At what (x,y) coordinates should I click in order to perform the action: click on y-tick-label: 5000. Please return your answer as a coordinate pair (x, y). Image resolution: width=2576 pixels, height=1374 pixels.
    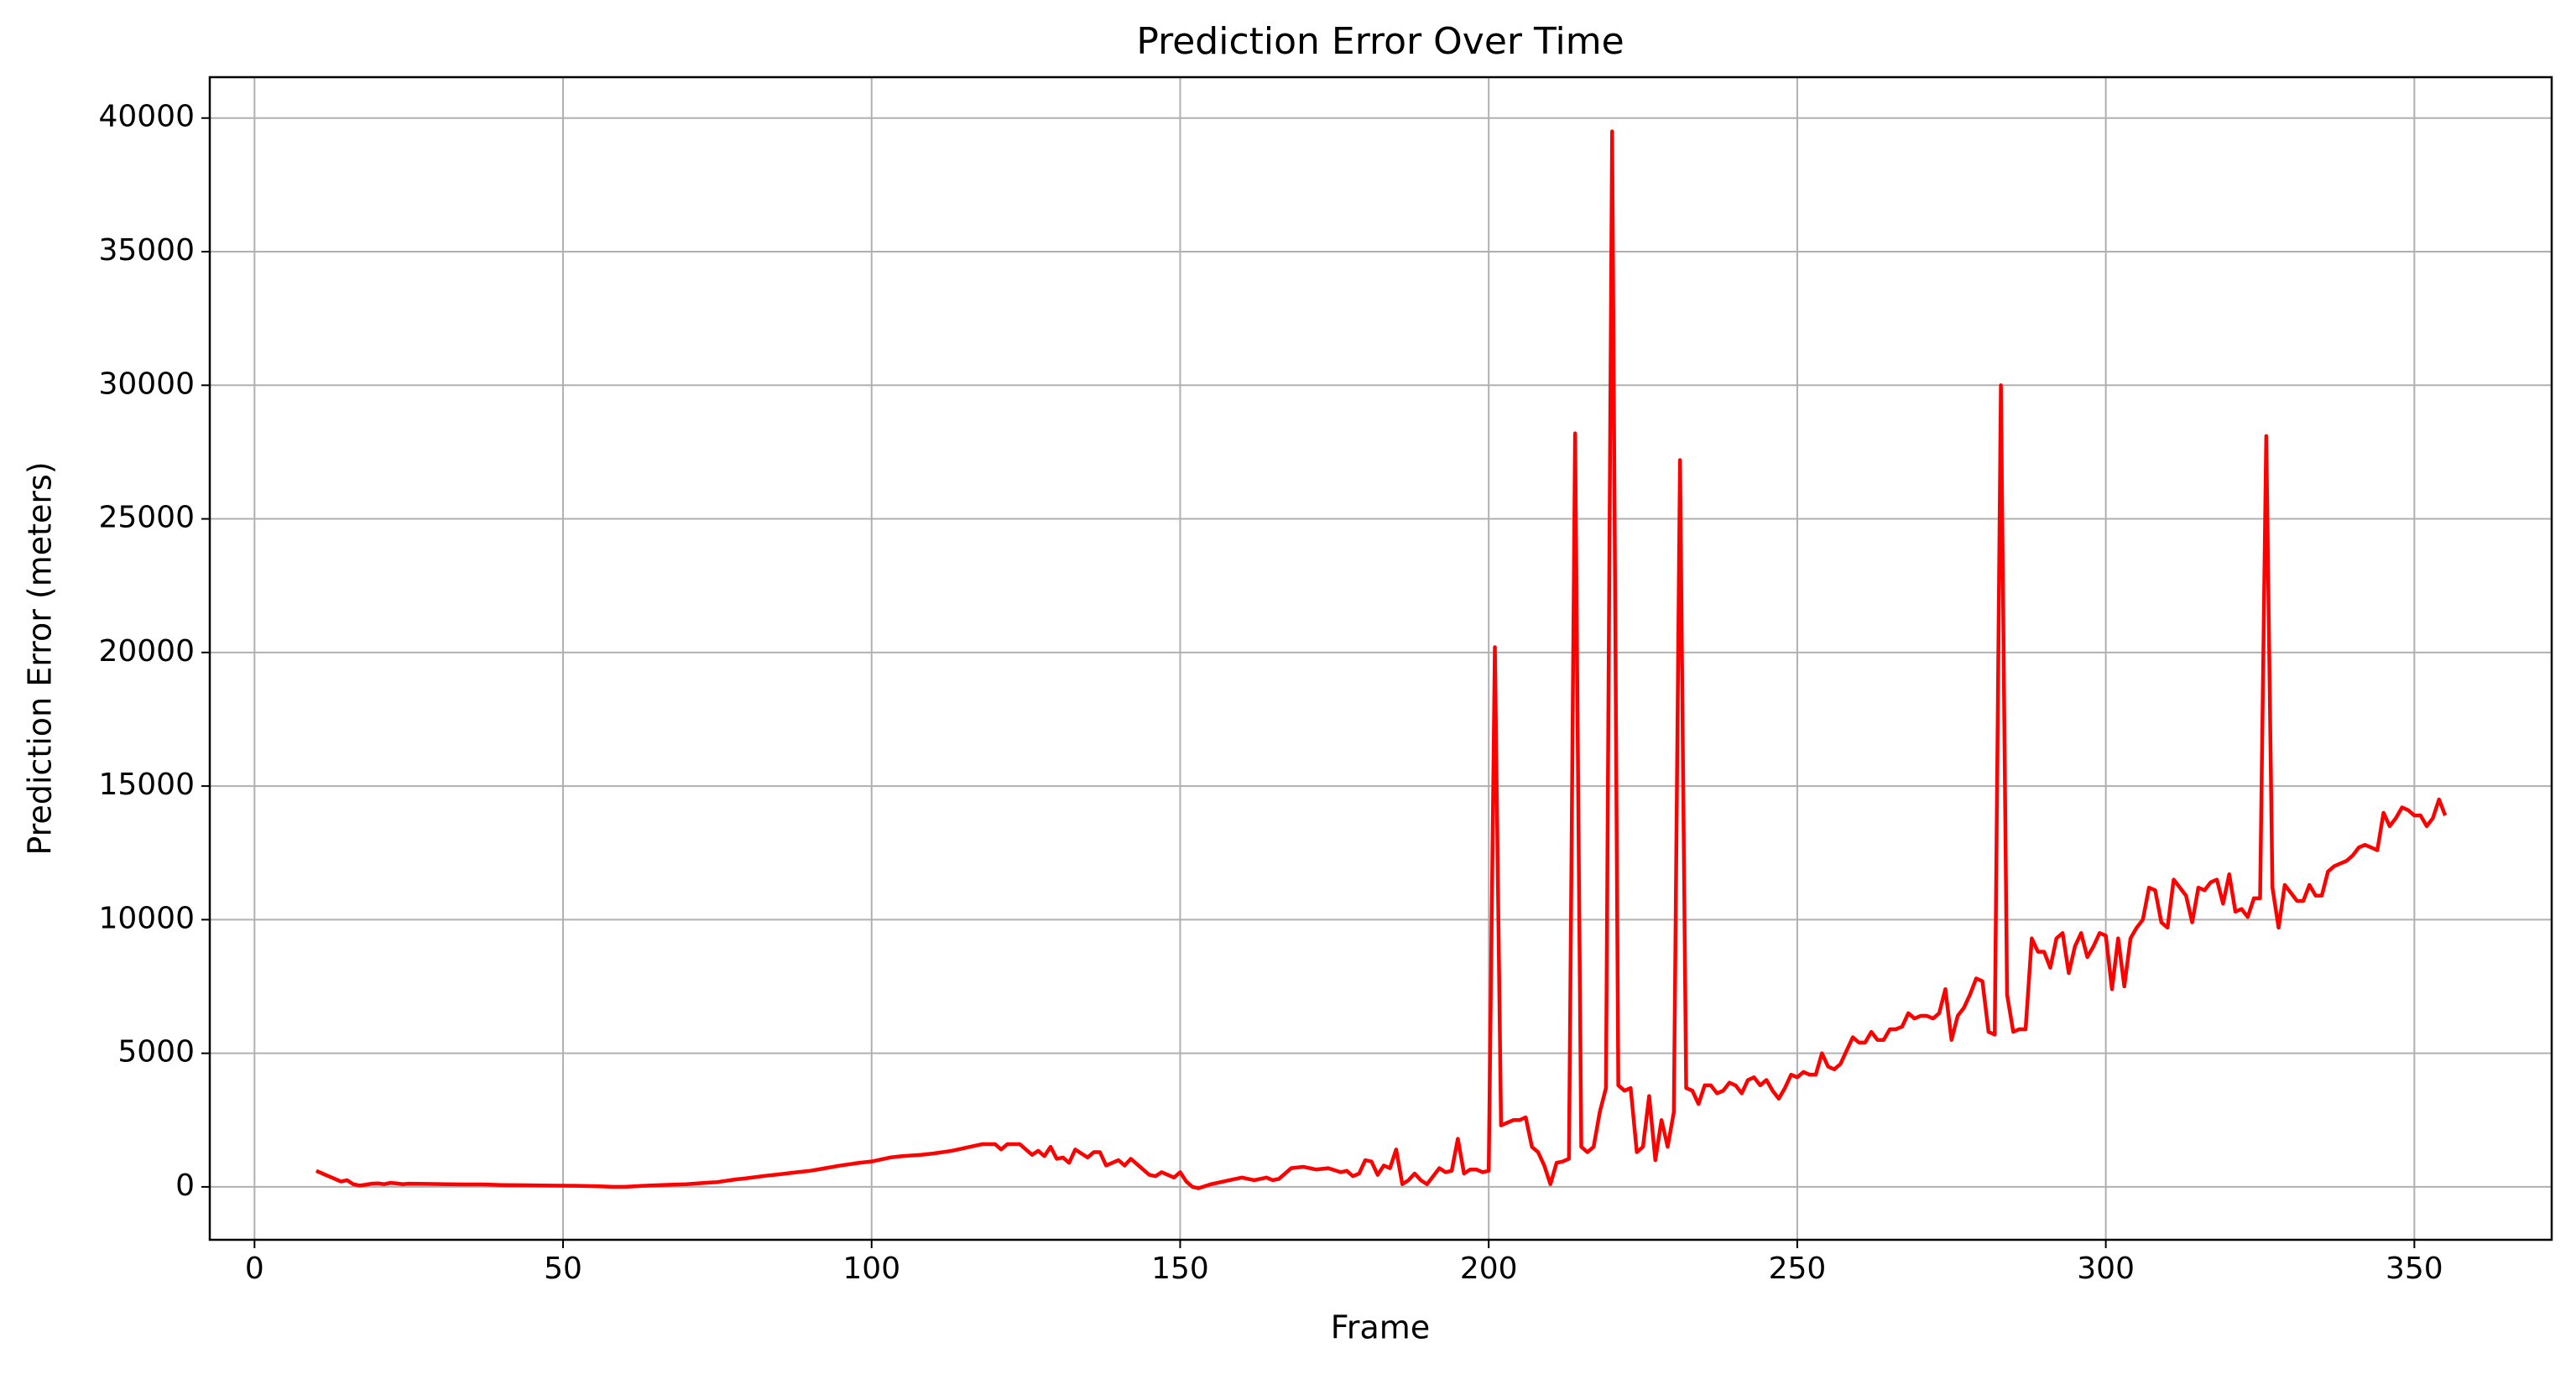
    Looking at the image, I should click on (156, 1052).